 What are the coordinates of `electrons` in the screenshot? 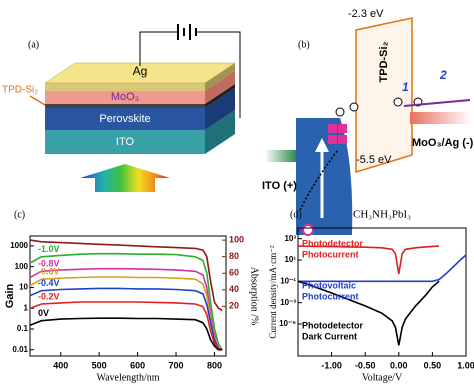 It's located at (379, 107).